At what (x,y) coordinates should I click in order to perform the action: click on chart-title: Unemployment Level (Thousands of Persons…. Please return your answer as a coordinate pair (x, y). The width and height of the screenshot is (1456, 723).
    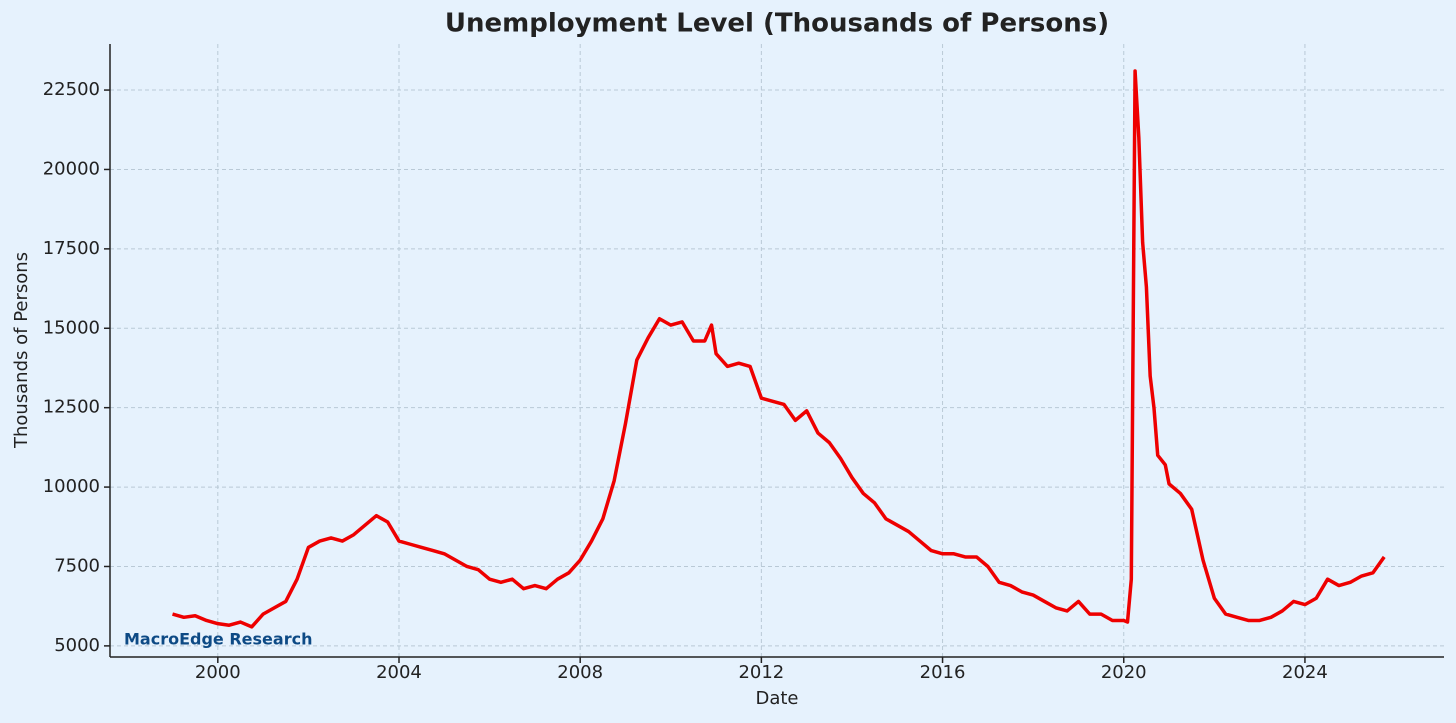
    Looking at the image, I should click on (777, 24).